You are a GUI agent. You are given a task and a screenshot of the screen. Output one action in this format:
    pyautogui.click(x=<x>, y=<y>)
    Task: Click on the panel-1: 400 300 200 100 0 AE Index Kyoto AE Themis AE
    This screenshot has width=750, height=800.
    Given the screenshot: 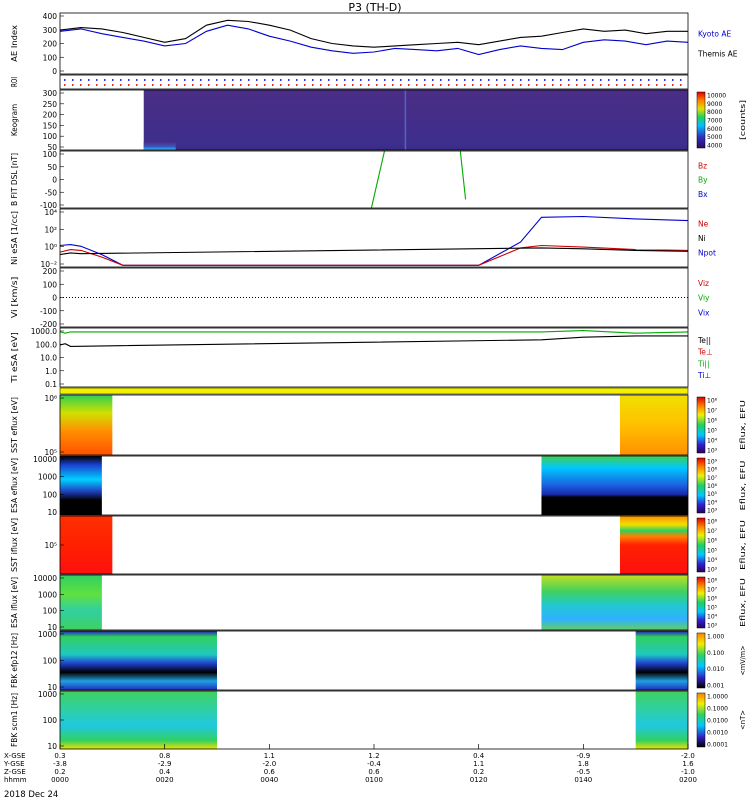 What is the action you would take?
    pyautogui.click(x=374, y=44)
    